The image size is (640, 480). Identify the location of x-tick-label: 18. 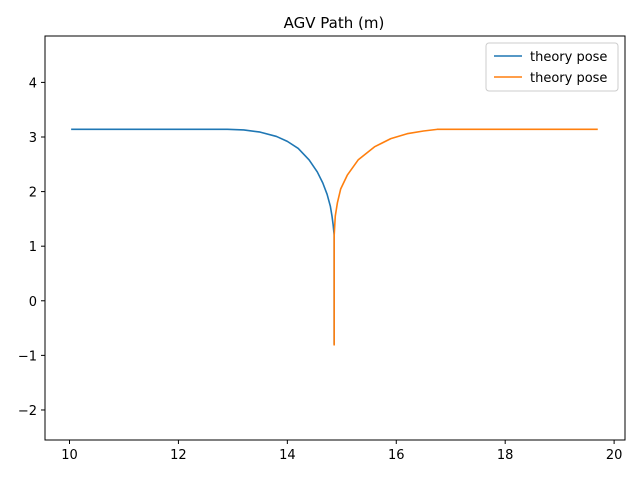
(505, 455).